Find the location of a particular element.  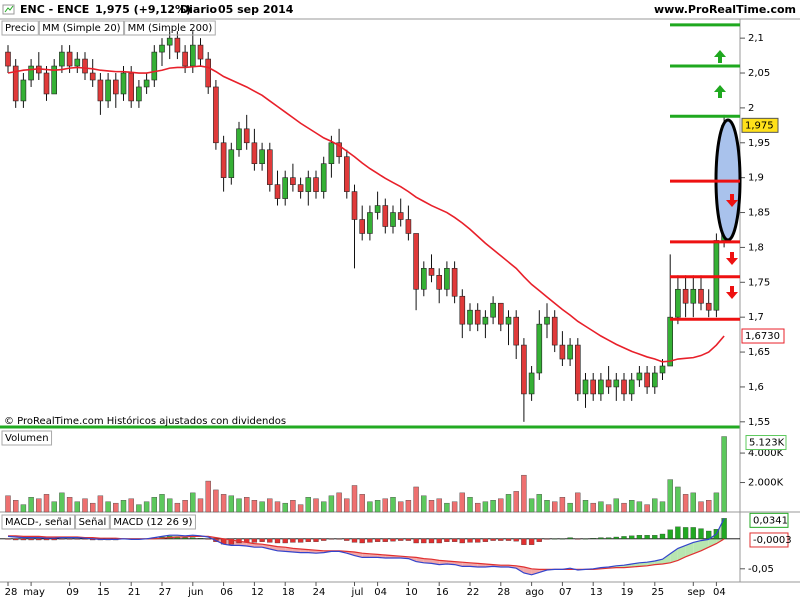

legend-label: MACD-, señal is located at coordinates (38, 522).